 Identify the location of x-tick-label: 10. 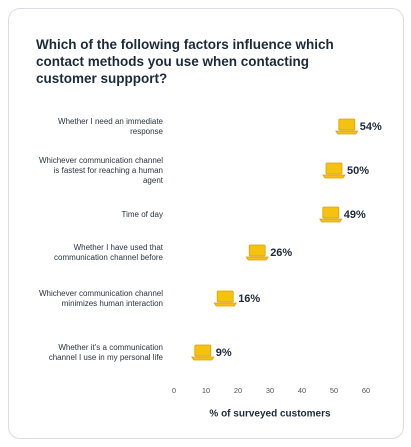
(206, 390).